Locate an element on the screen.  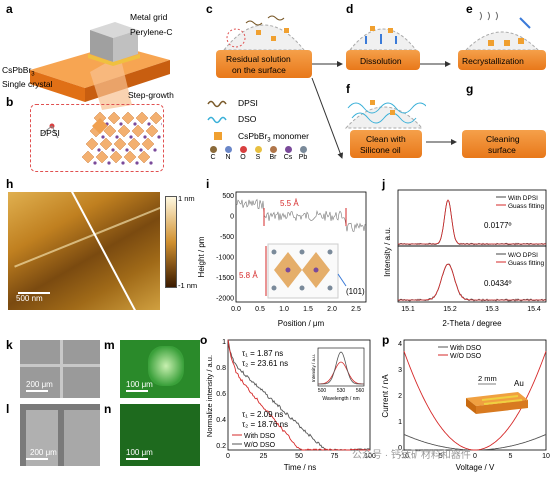
j-bottom-data is located at coordinates (472, 282).